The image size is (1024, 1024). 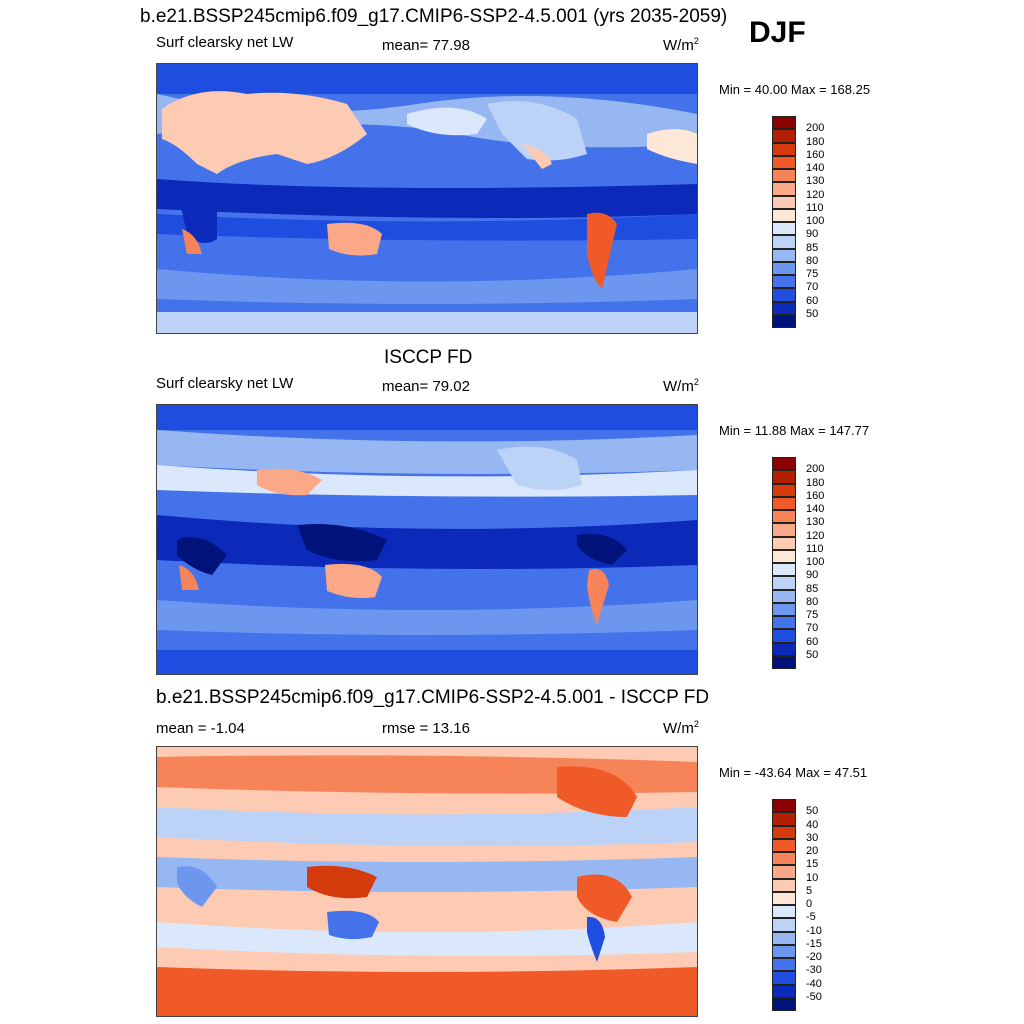 I want to click on panel-1-antarctic-band, so click(x=427, y=322).